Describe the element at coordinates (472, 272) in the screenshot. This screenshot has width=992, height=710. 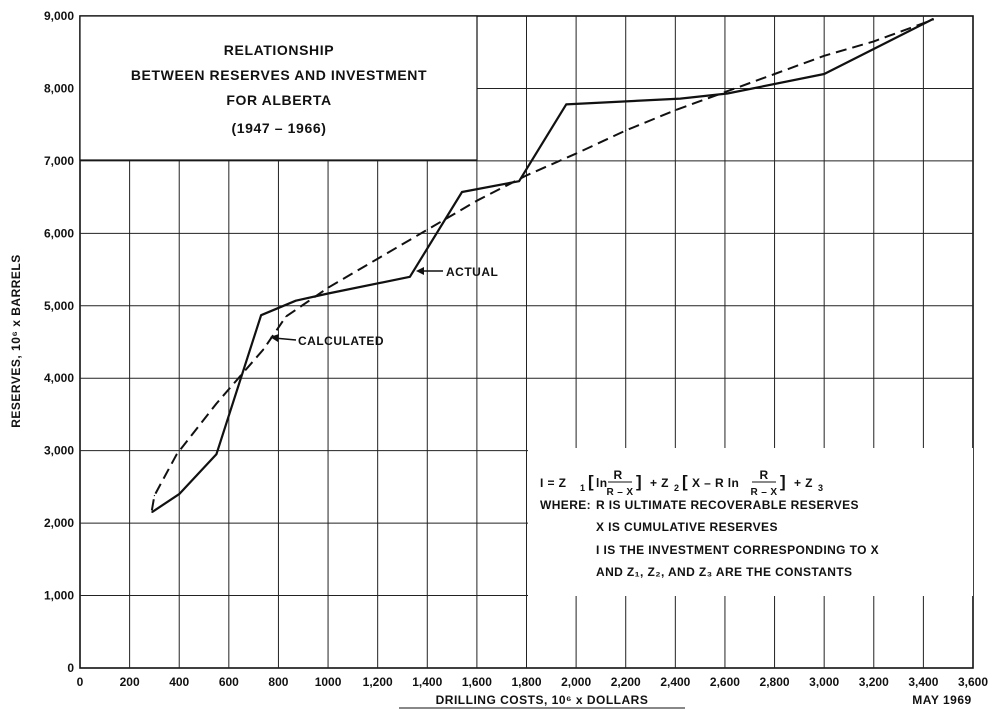
I see `actual-label: ACTUAL` at that location.